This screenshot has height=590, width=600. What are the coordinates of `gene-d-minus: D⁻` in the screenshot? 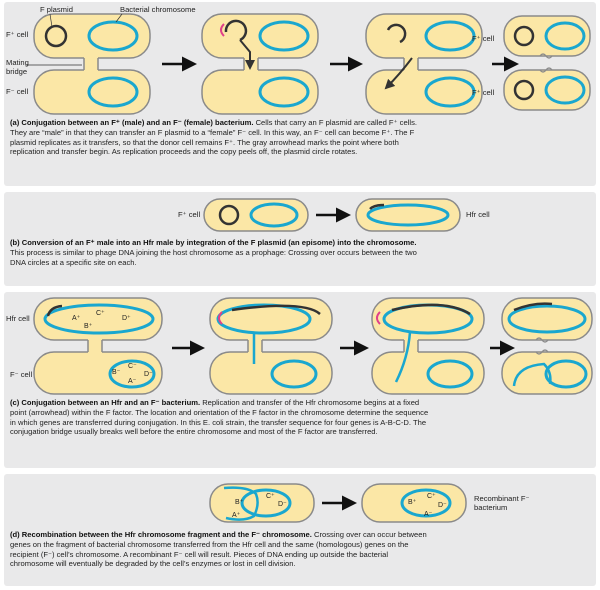 It's located at (148, 374).